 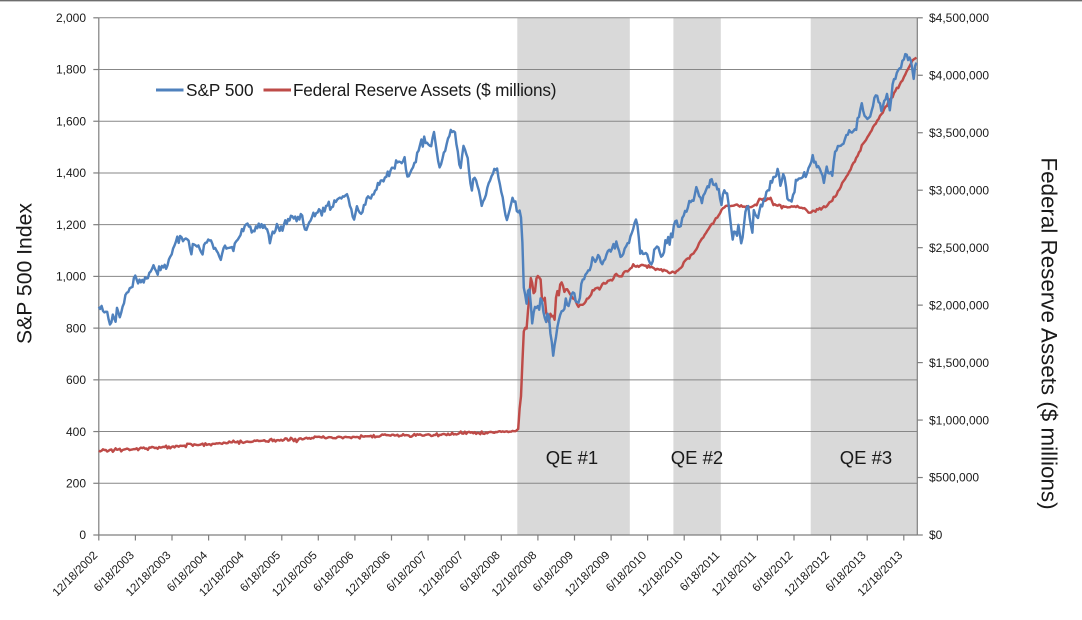 What do you see at coordinates (959, 363) in the screenshot?
I see `svg-text: $1,500,000` at bounding box center [959, 363].